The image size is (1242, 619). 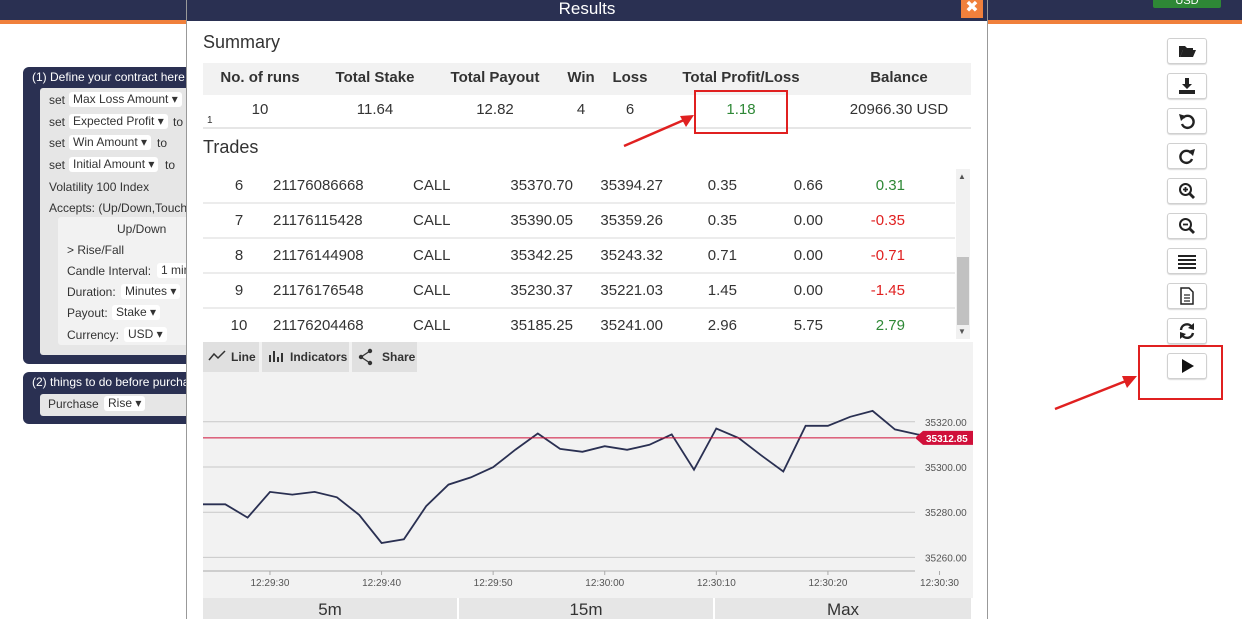 I want to click on trade-stake-cell: 1.45, so click(x=722, y=290).